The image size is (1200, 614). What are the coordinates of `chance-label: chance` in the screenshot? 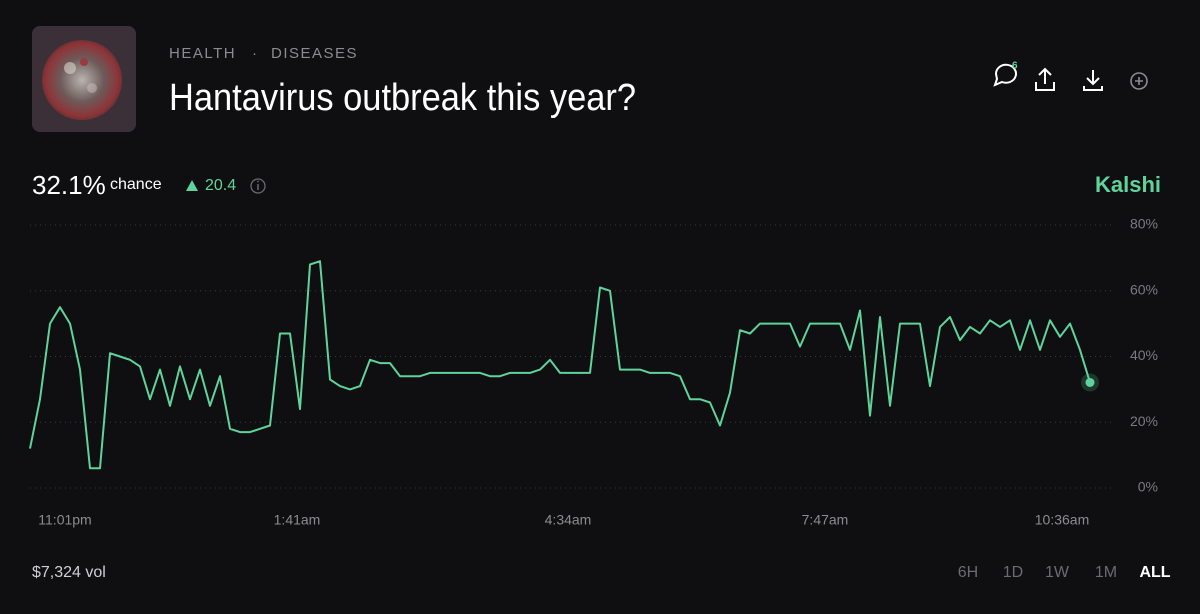 It's located at (136, 184).